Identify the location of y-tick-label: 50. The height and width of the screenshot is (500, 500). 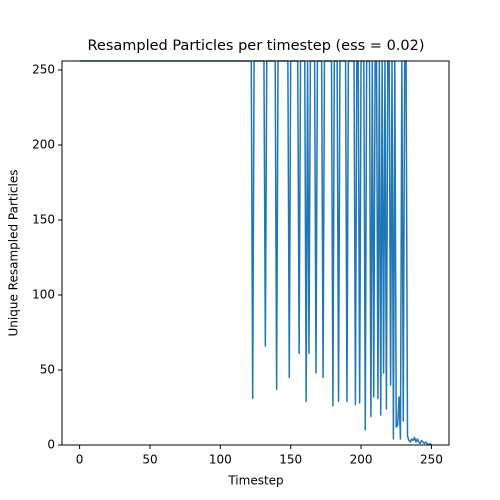
(47, 370).